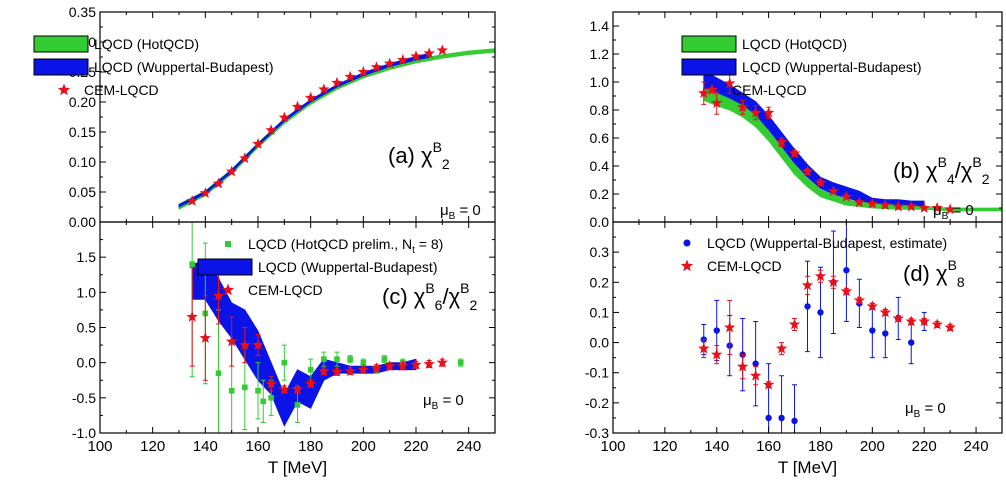 This screenshot has width=1006, height=492. I want to click on panel-label-sup2: B, so click(976, 162).